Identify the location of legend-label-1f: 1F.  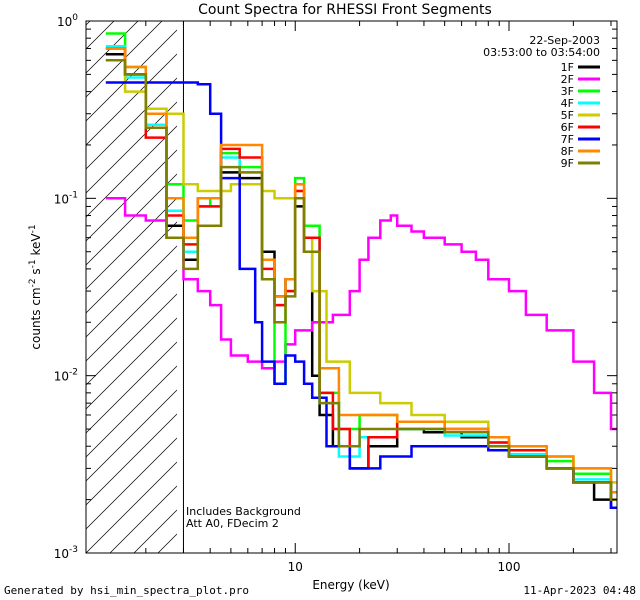
(567, 67).